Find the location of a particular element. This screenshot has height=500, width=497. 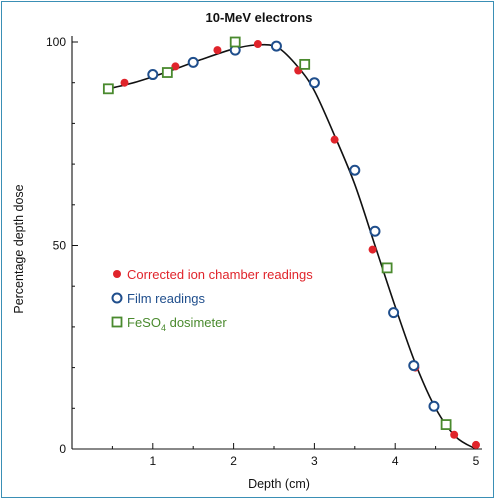

y-tick-label: 0 is located at coordinates (62, 449).